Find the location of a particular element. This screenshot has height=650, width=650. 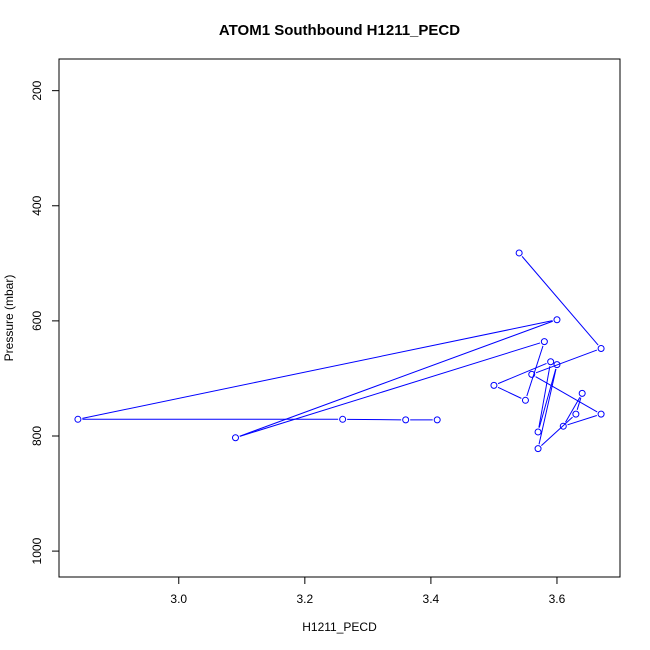

y-tick-label: 400 is located at coordinates (37, 205).